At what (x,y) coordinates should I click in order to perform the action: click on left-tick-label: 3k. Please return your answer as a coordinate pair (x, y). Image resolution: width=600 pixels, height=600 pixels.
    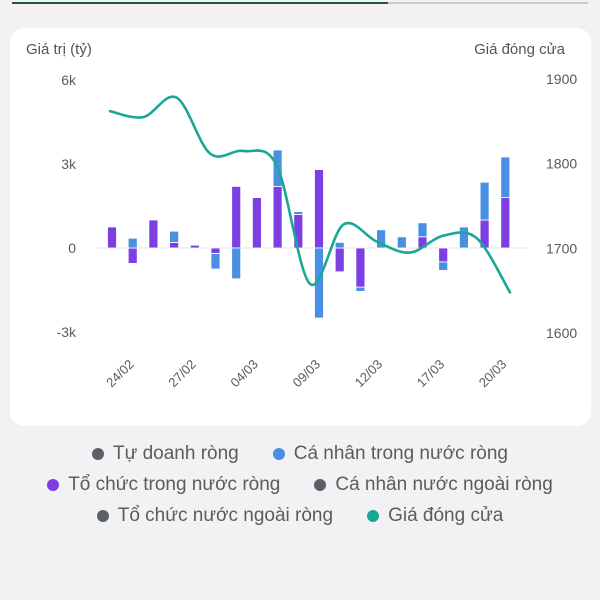
    Looking at the image, I should click on (69, 164).